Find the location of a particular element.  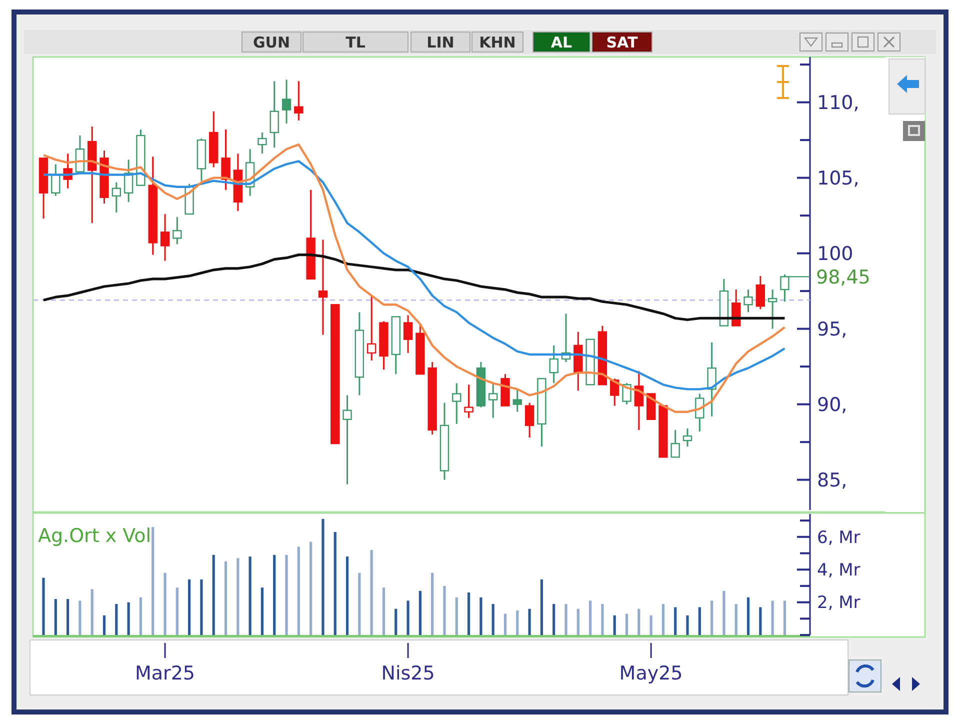

y-tick-label: 110, is located at coordinates (838, 103).